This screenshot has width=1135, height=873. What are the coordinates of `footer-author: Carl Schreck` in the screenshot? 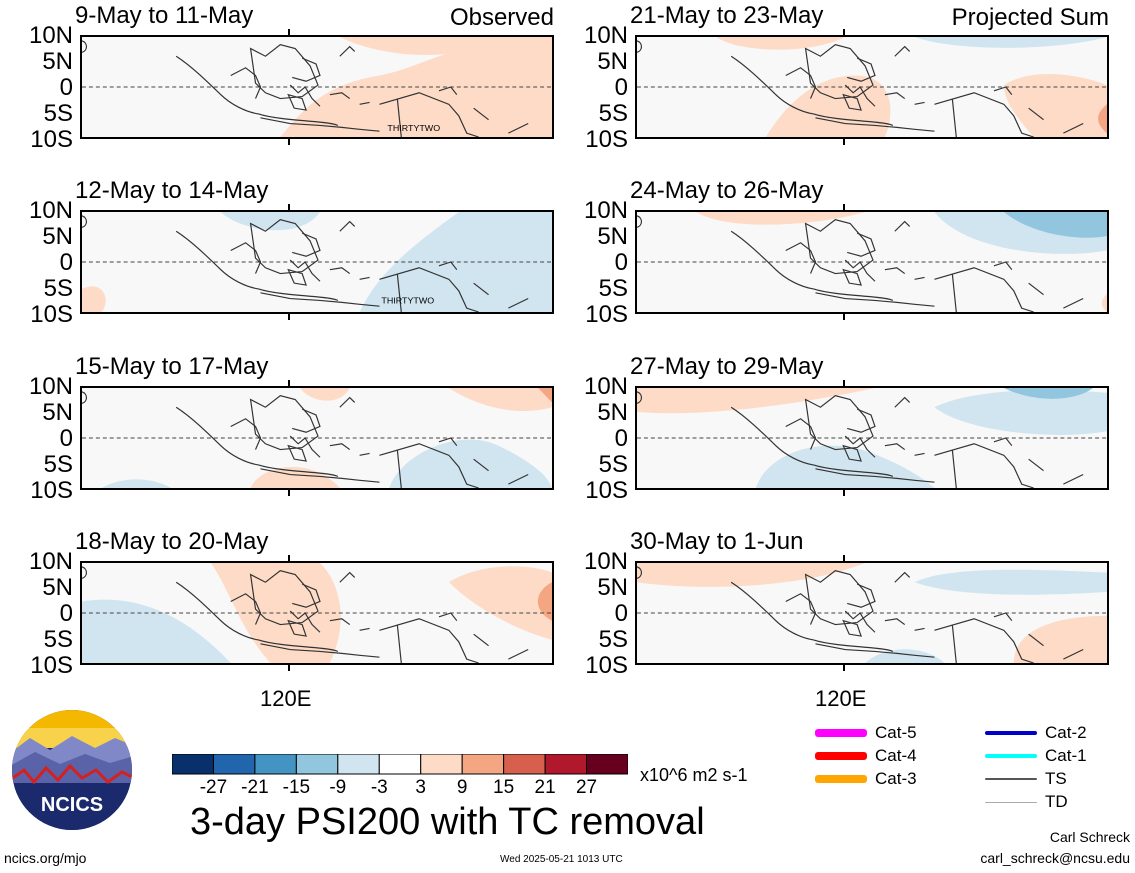 It's located at (1089, 837).